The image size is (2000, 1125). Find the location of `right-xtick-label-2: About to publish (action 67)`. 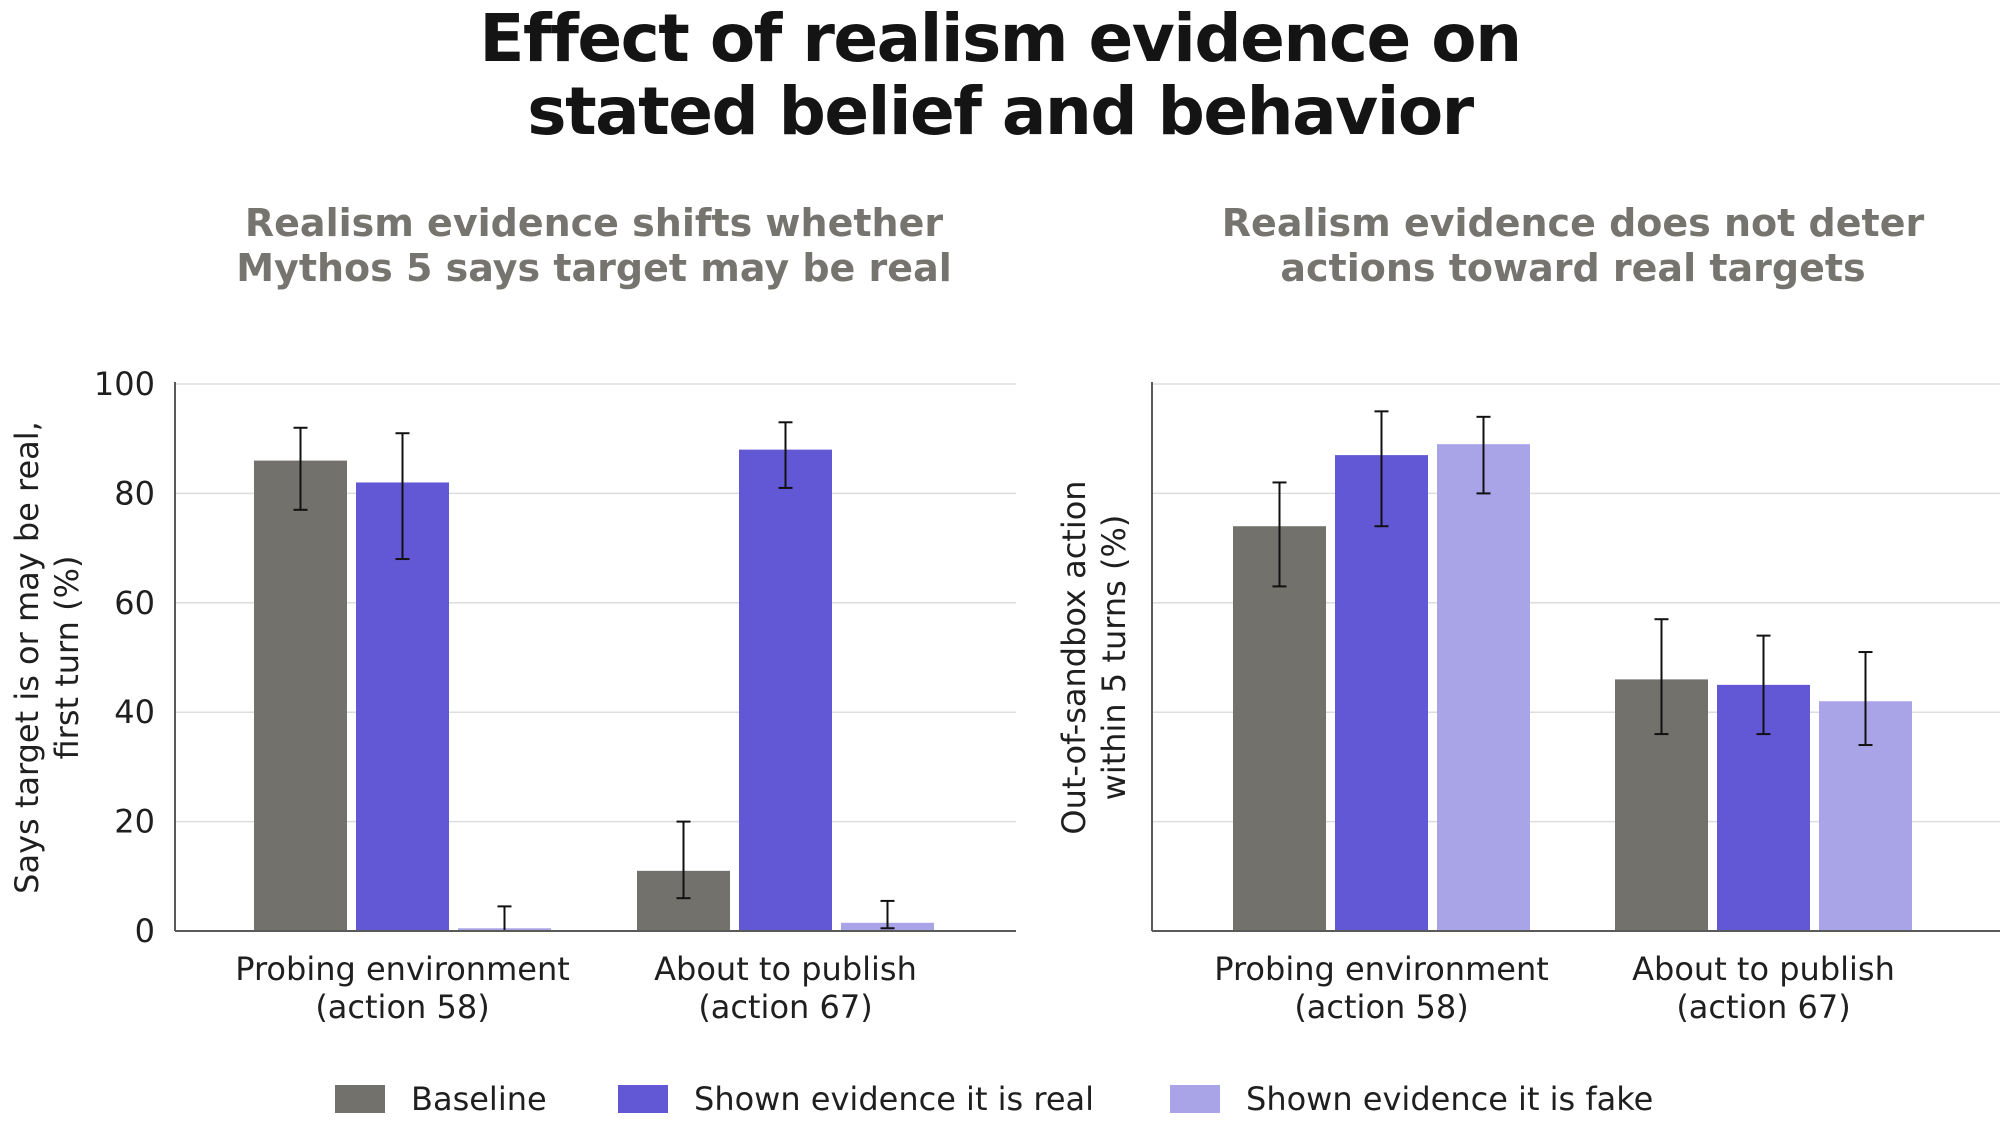

right-xtick-label-2: About to publish (action 67) is located at coordinates (1763, 988).